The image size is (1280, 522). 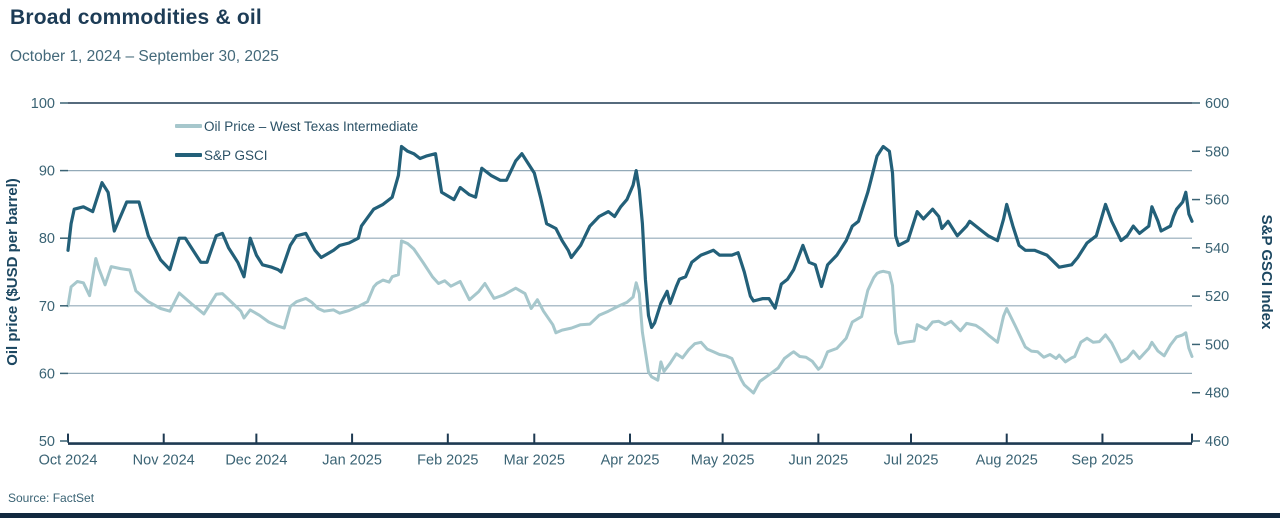 I want to click on right-tick-label: 600, so click(x=1217, y=104).